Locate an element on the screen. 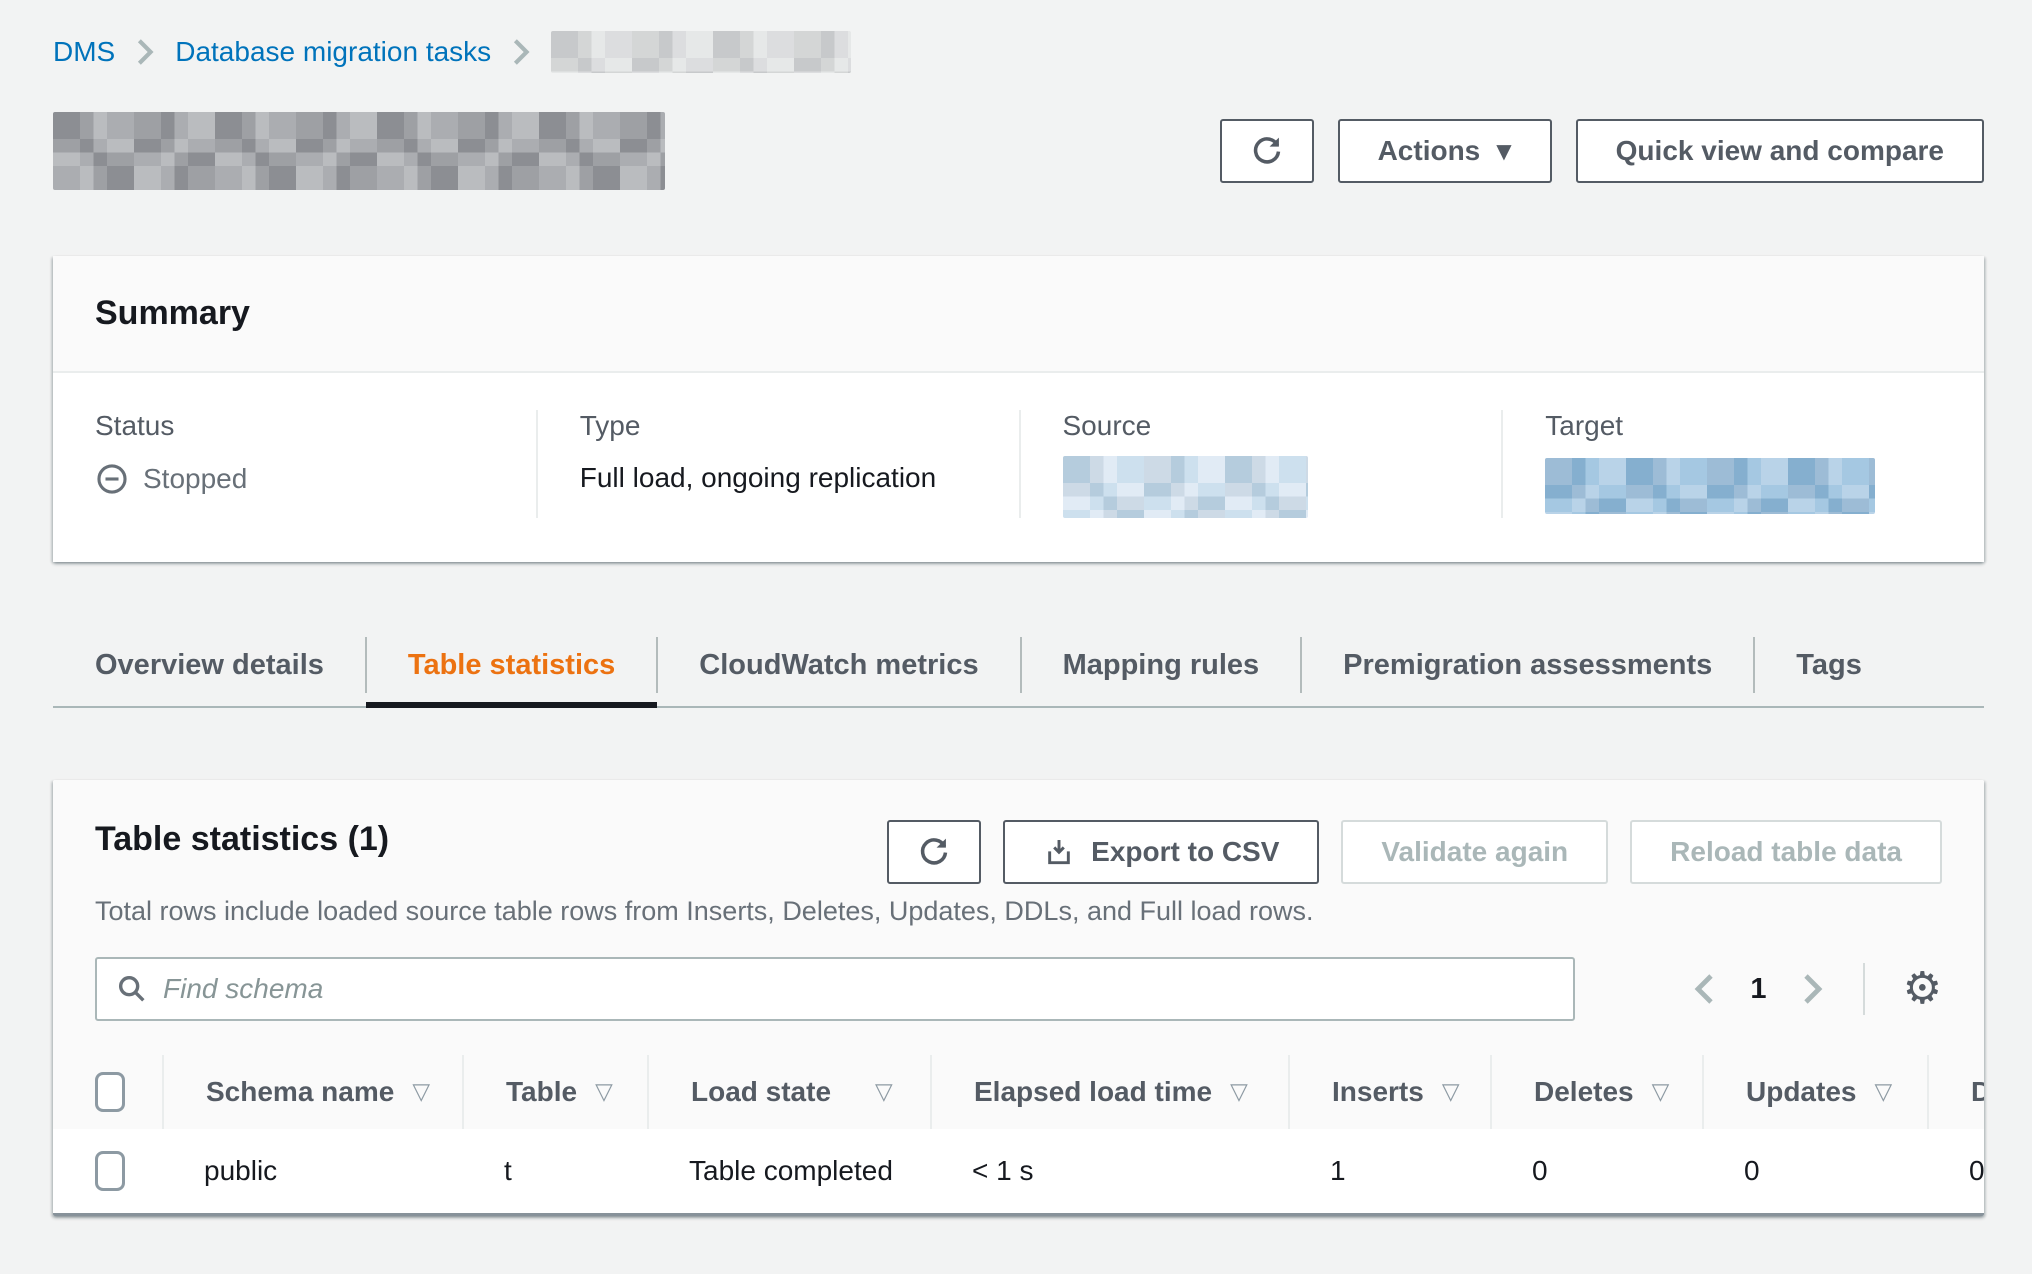 Image resolution: width=2032 pixels, height=1274 pixels. breadcrumb-dms-link: DMS is located at coordinates (84, 51).